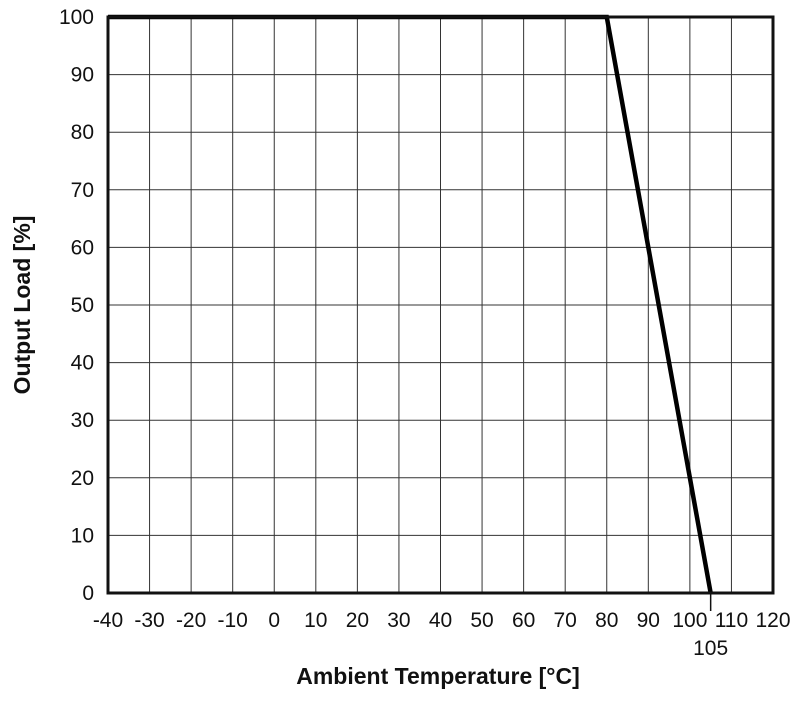 The width and height of the screenshot is (800, 704). Describe the element at coordinates (772, 620) in the screenshot. I see `x-tick-label: 120` at that location.